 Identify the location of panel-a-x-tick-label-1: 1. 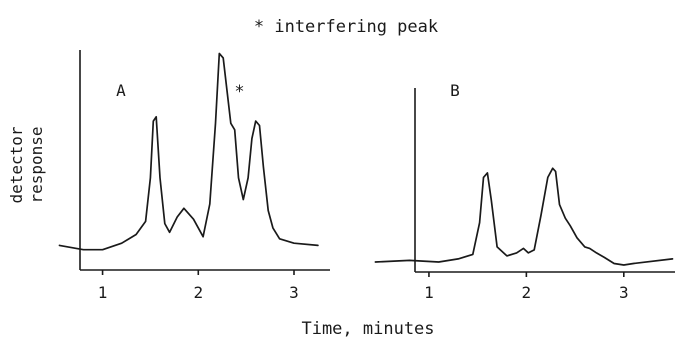
(103, 292).